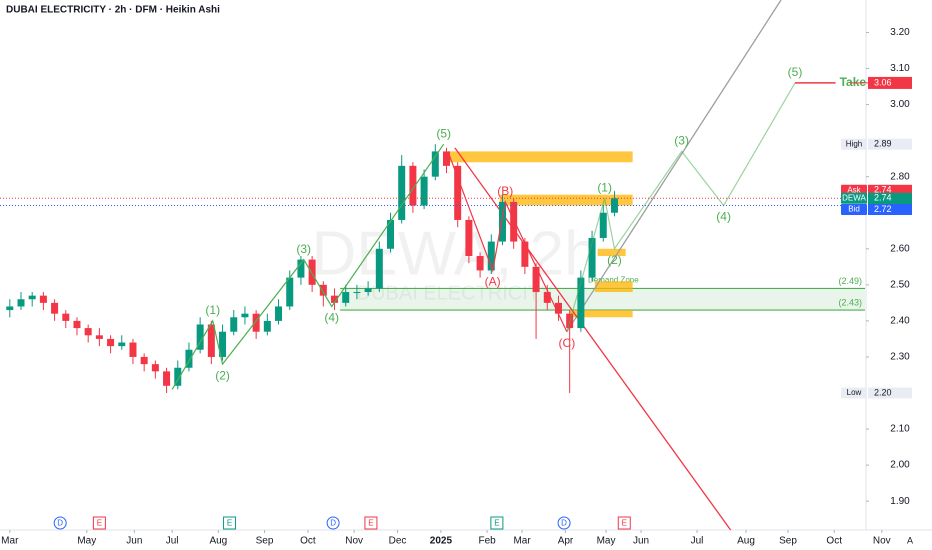 This screenshot has height=550, width=932. What do you see at coordinates (850, 281) in the screenshot?
I see `level-label: (2.49)` at bounding box center [850, 281].